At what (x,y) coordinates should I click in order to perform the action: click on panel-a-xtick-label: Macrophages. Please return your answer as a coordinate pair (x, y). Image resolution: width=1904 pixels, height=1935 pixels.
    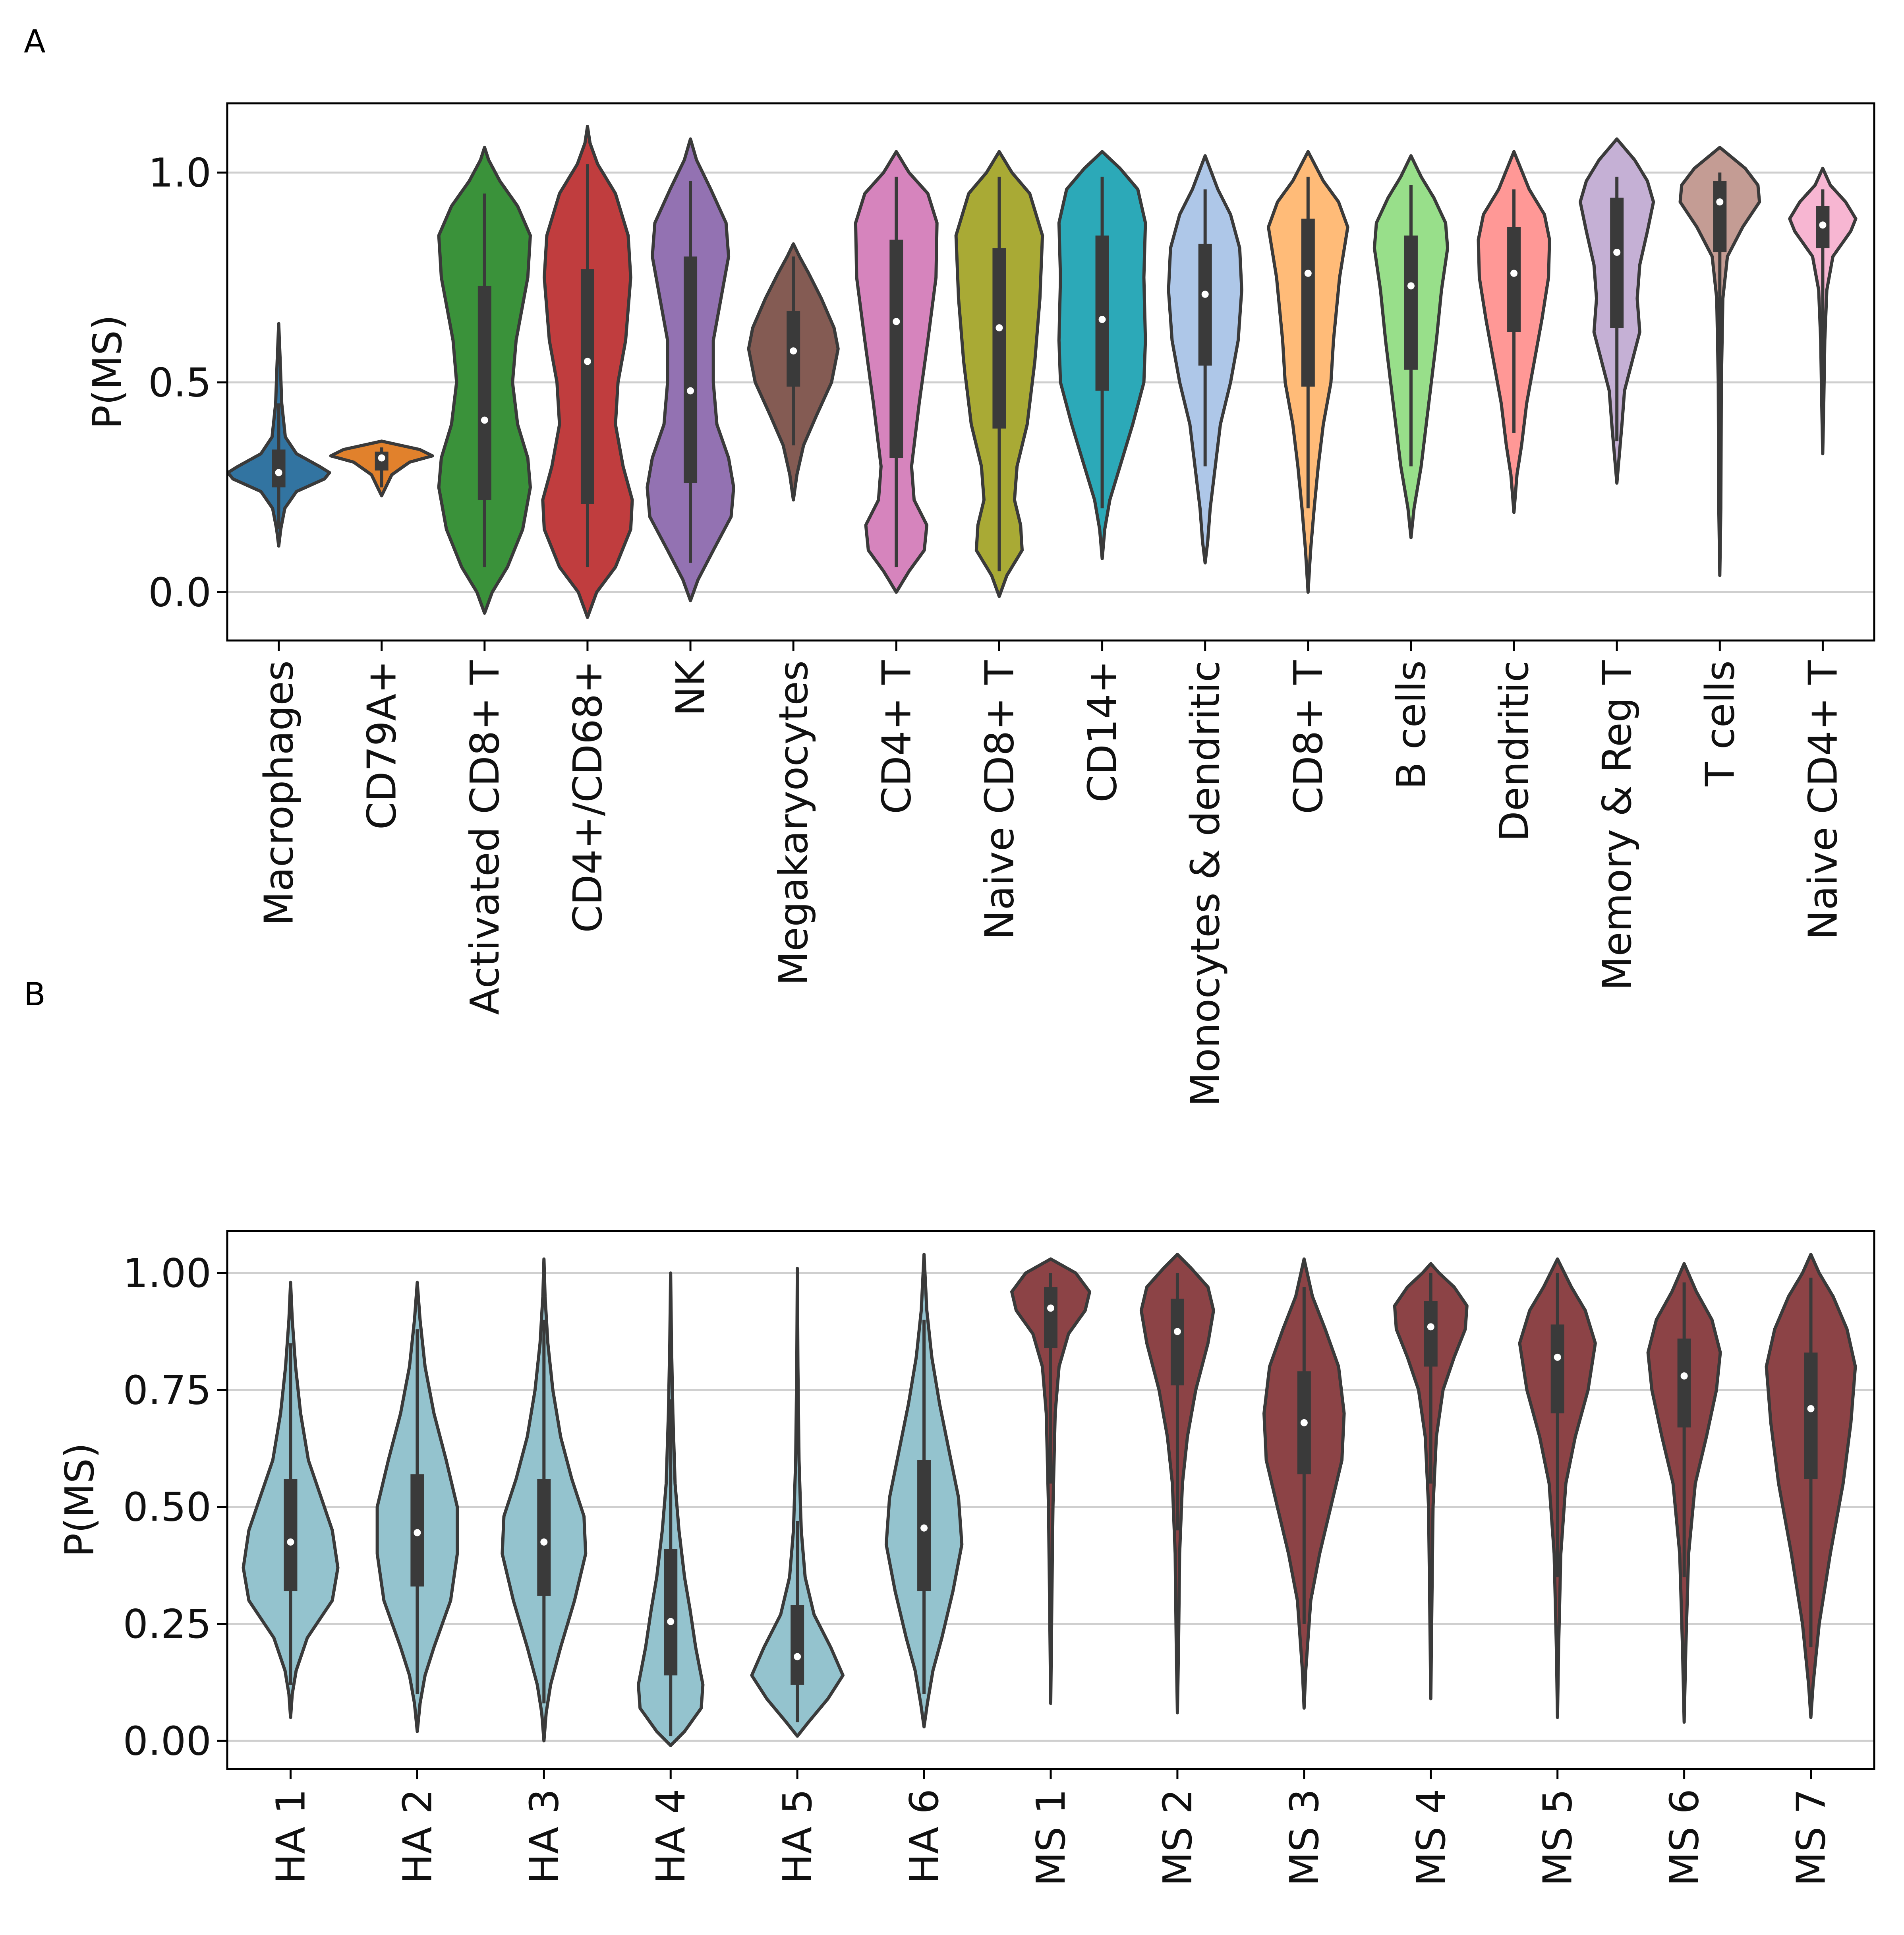
    Looking at the image, I should click on (279, 793).